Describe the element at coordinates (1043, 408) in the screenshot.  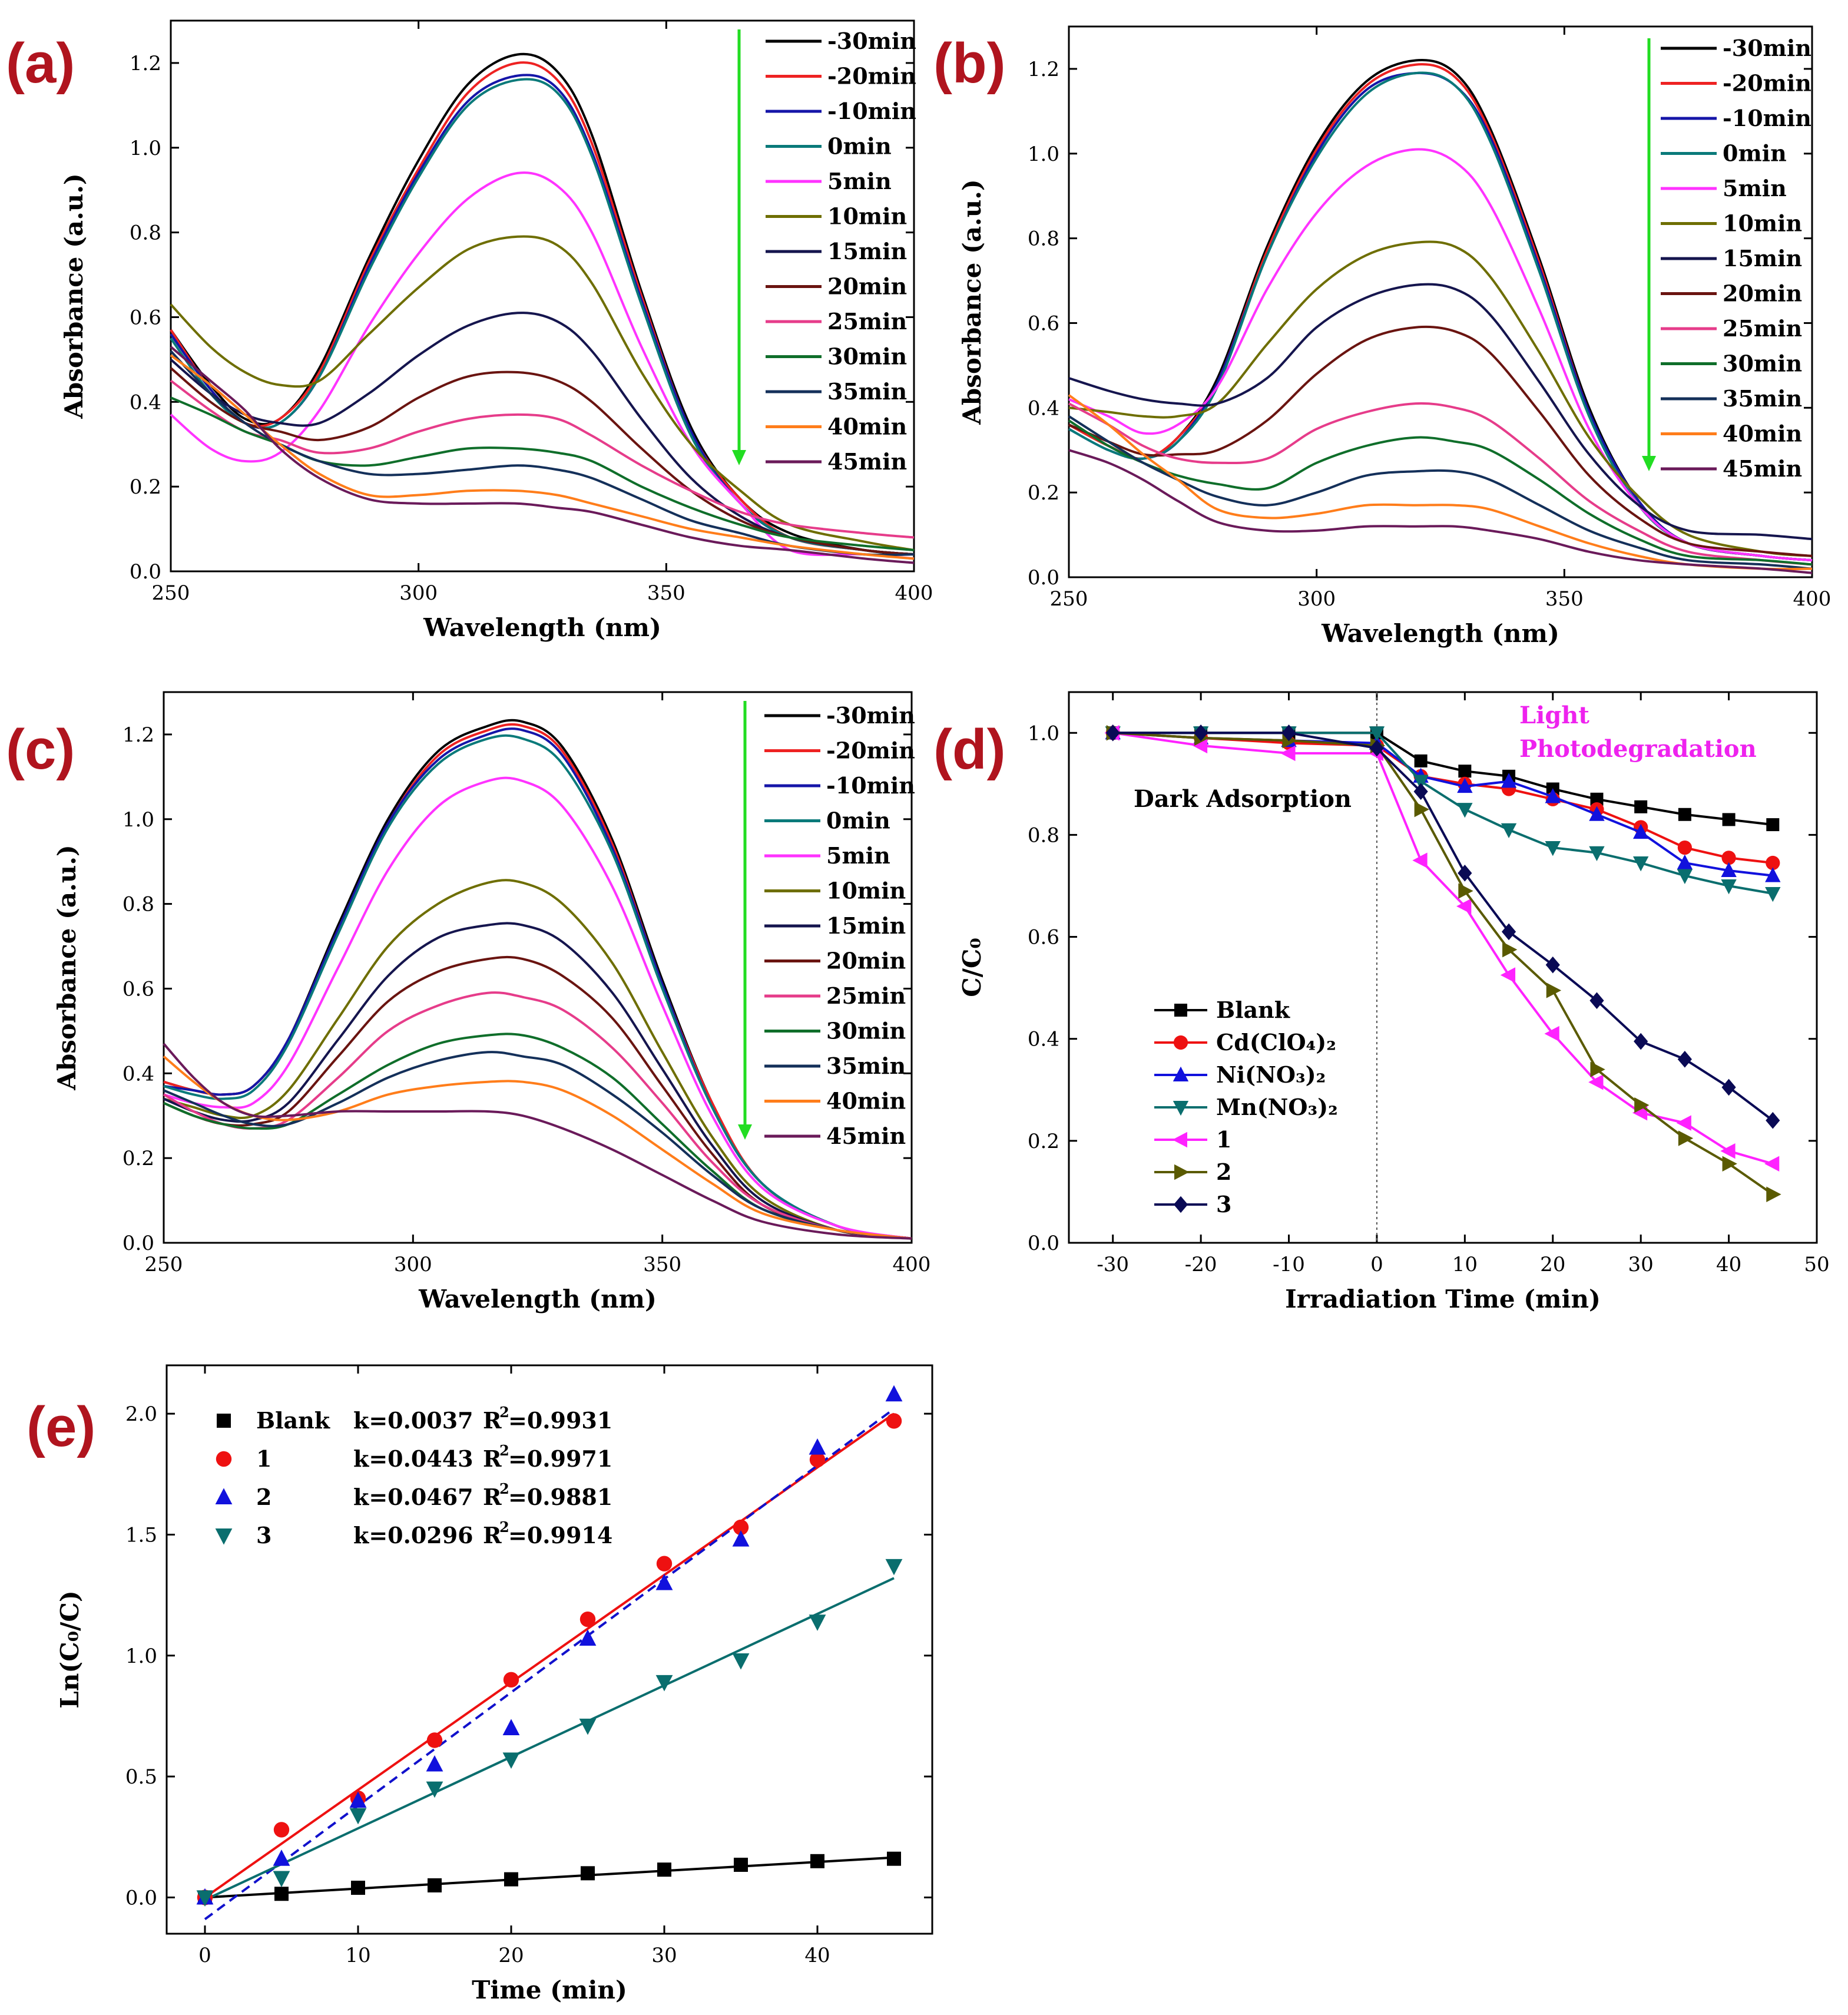
I see `y-tick-label: 0.4` at that location.